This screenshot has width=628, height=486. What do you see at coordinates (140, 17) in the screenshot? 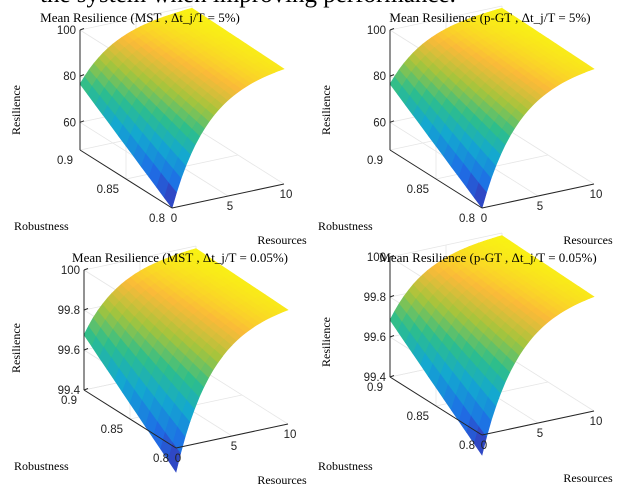
I see `plot-title: Mean Resilience (MST , Δt_j/T = 5%)` at bounding box center [140, 17].